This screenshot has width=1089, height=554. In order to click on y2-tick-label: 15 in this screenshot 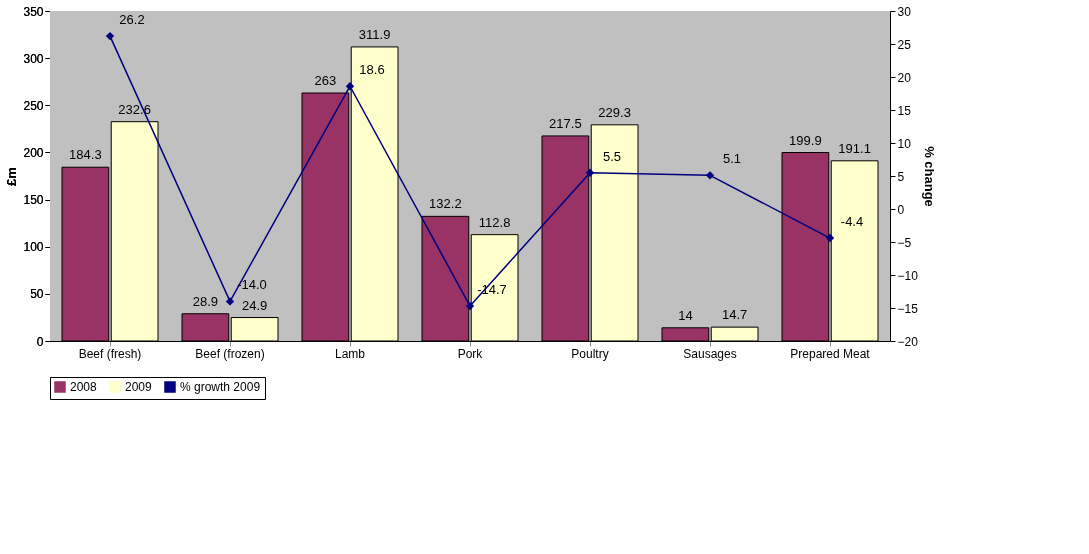, I will do `click(904, 110)`.